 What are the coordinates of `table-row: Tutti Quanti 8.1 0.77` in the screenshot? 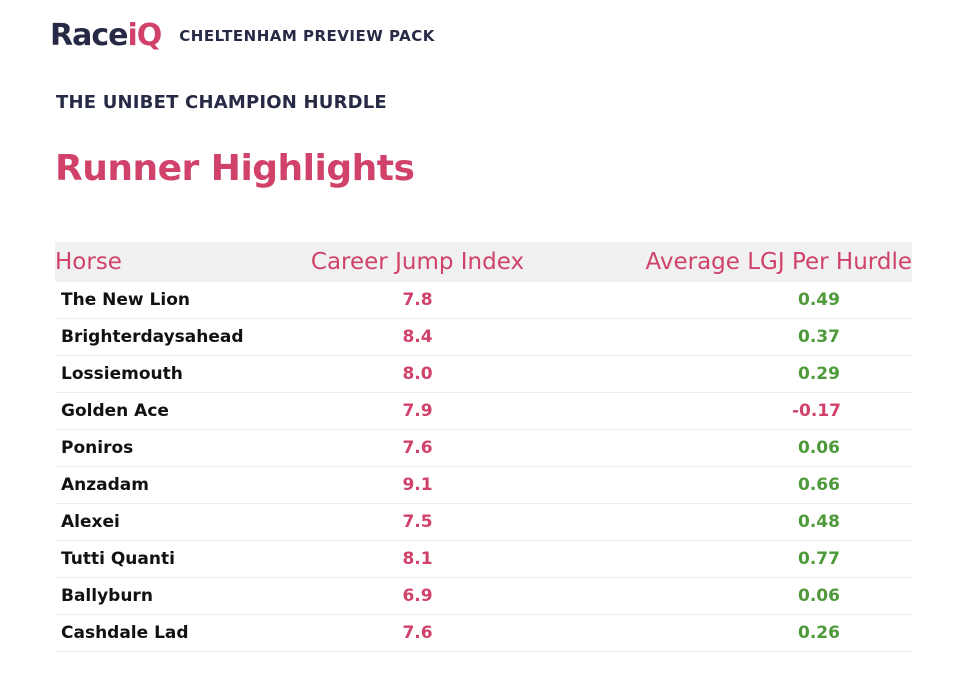 It's located at (483, 559).